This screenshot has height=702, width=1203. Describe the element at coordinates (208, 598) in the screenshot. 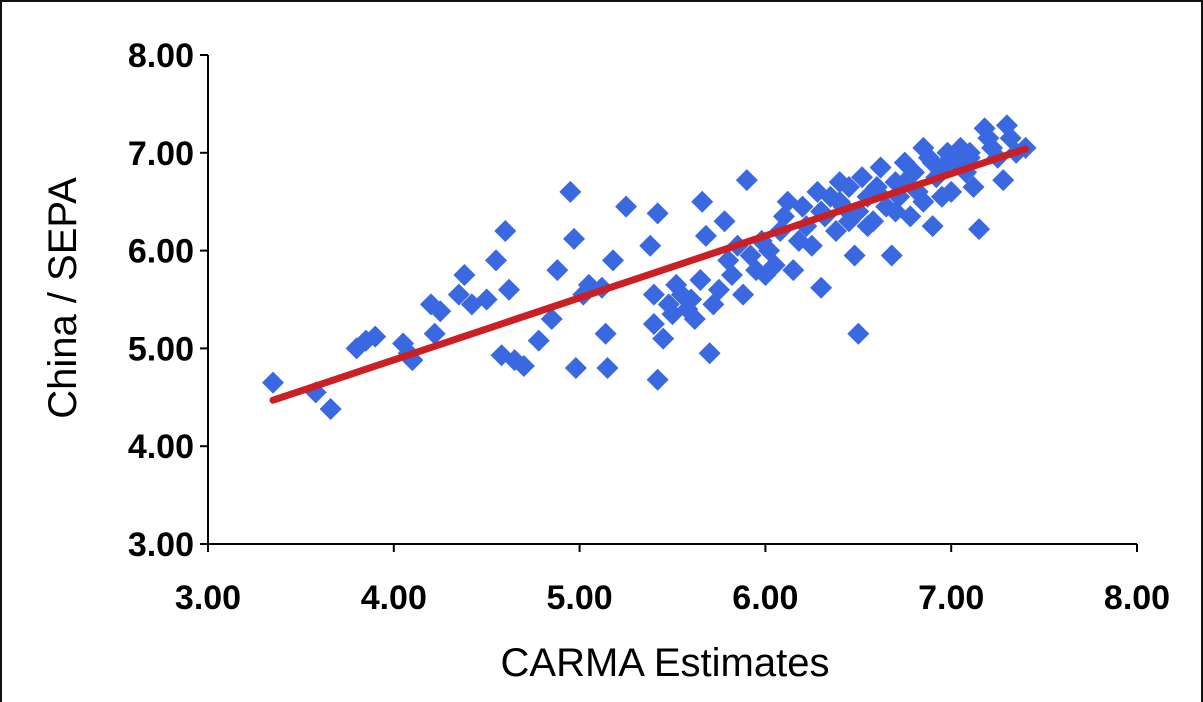

I see `x-tick-label: 3.00` at that location.